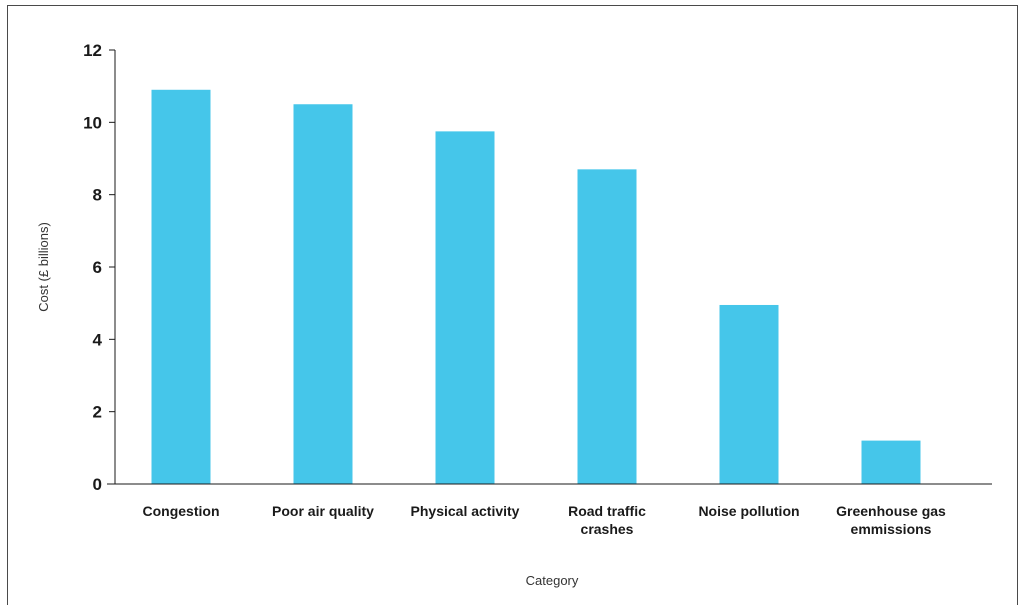 The width and height of the screenshot is (1027, 605). Describe the element at coordinates (97, 195) in the screenshot. I see `y-tick-label: 8` at that location.